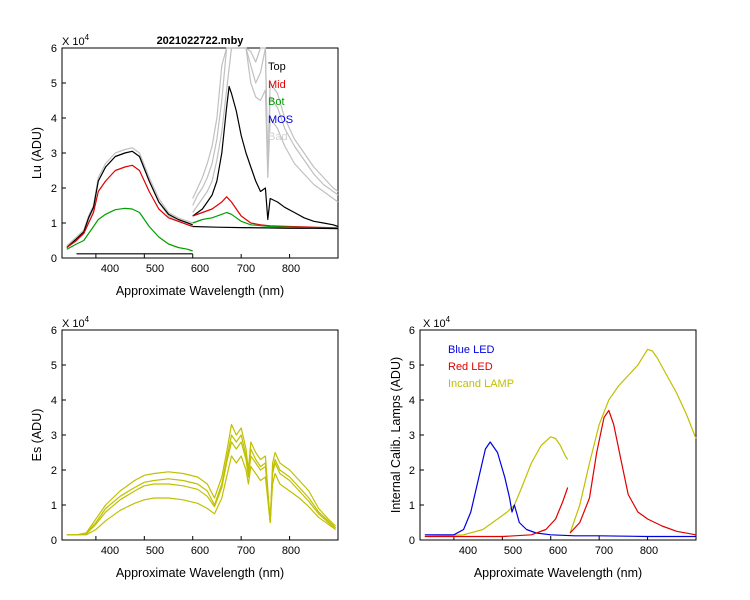 The width and height of the screenshot is (750, 600). I want to click on es-xtick-label: 800, so click(291, 551).